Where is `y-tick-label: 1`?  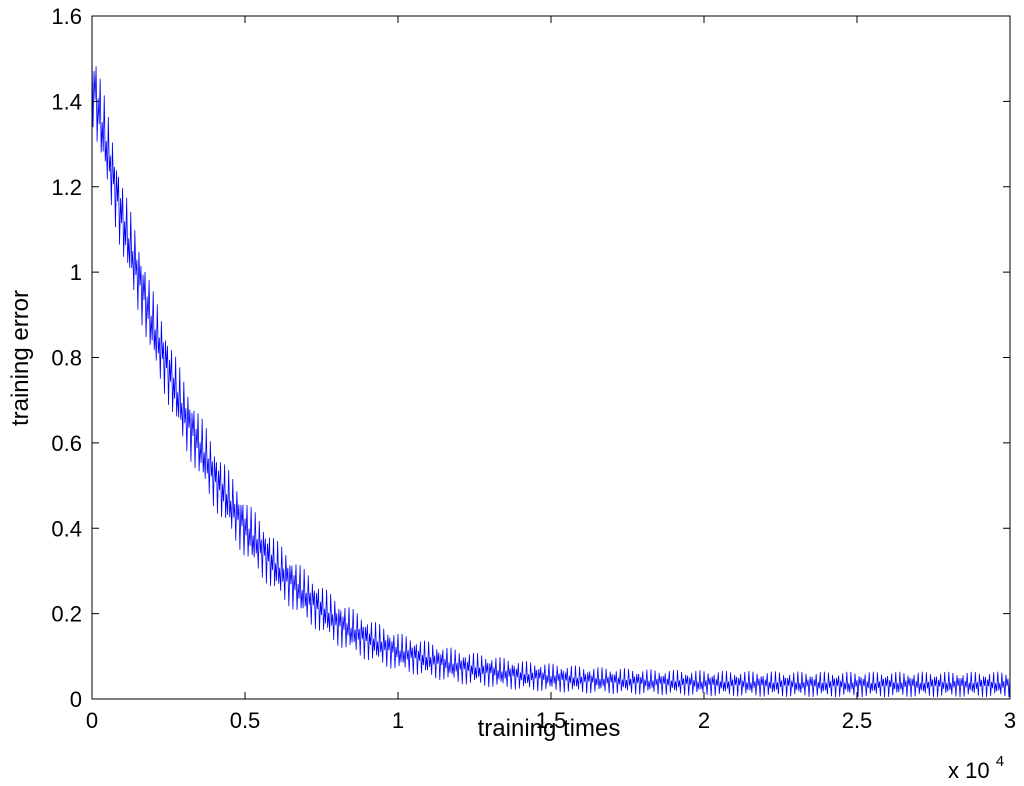
y-tick-label: 1 is located at coordinates (76, 272).